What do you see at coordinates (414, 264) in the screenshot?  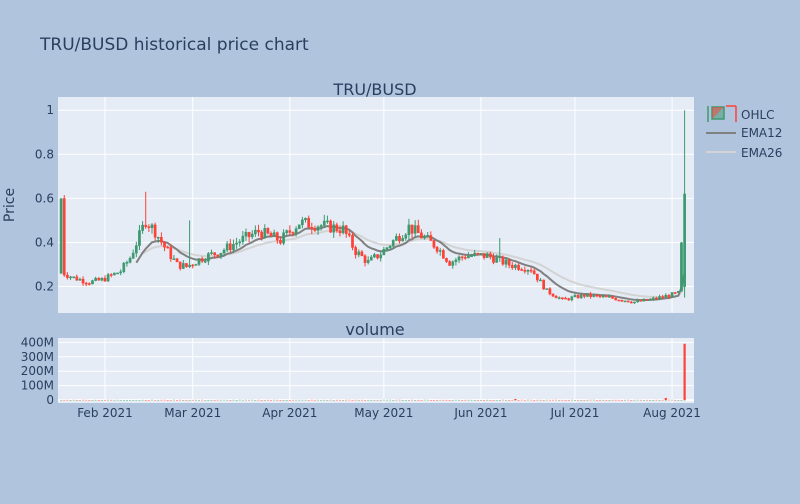 I see `ema26-line` at bounding box center [414, 264].